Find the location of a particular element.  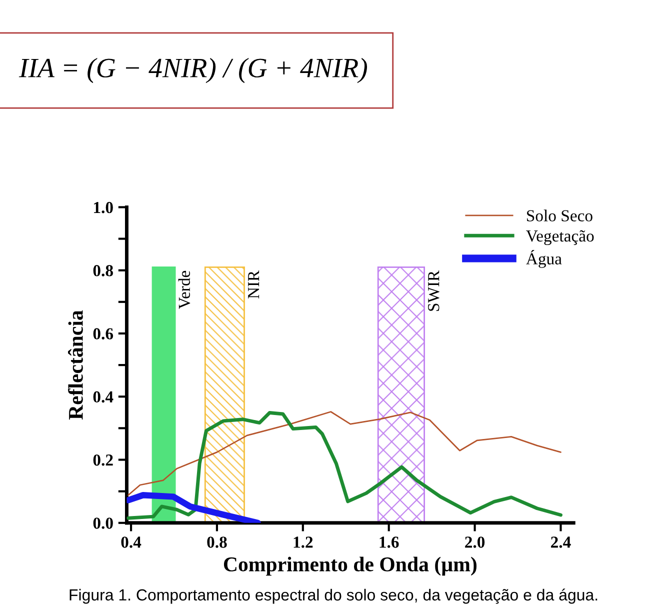

legend-label: Água is located at coordinates (544, 259).